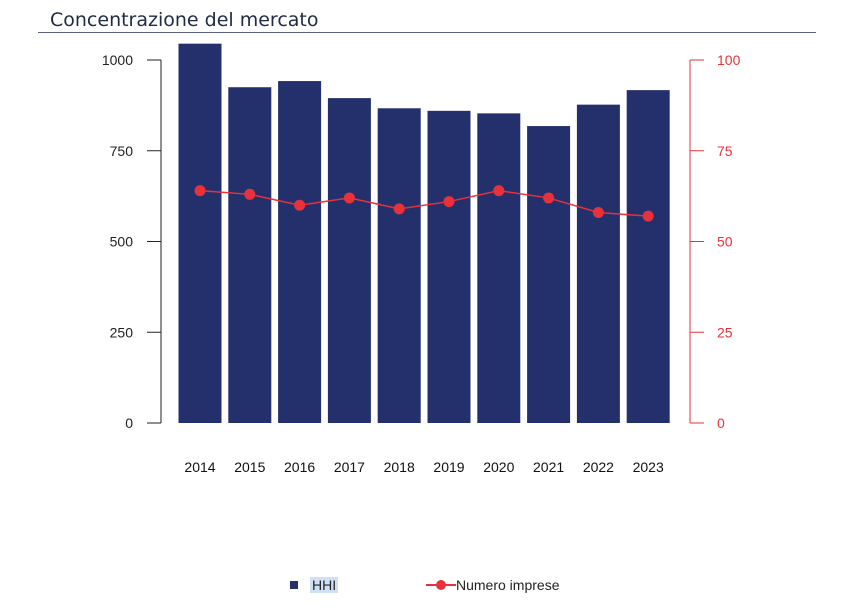  Describe the element at coordinates (349, 467) in the screenshot. I see `x-tick-label: 2017` at that location.